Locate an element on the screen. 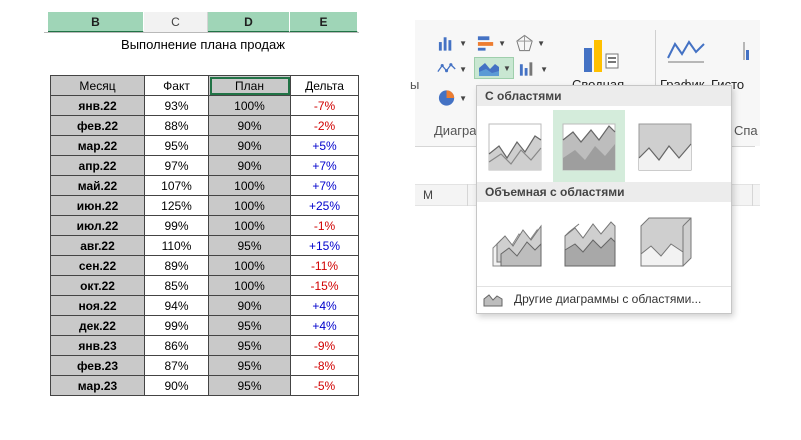  cell-delta: -11% is located at coordinates (324, 265).